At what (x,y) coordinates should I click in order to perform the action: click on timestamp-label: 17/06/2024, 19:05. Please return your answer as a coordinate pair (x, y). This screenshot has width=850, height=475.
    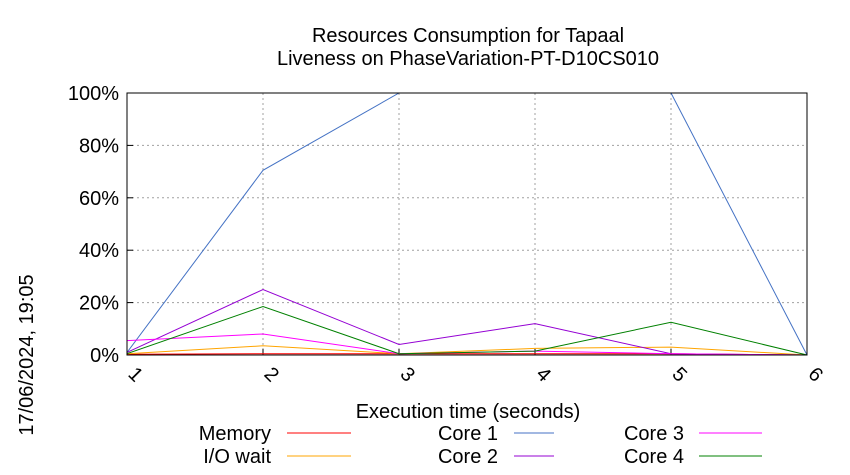
    Looking at the image, I should click on (27, 354).